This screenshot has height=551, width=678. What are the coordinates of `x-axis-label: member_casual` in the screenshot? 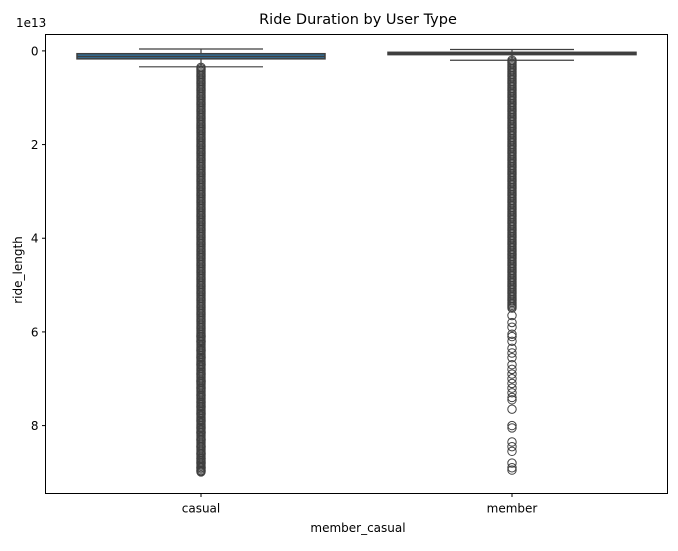 It's located at (357, 528).